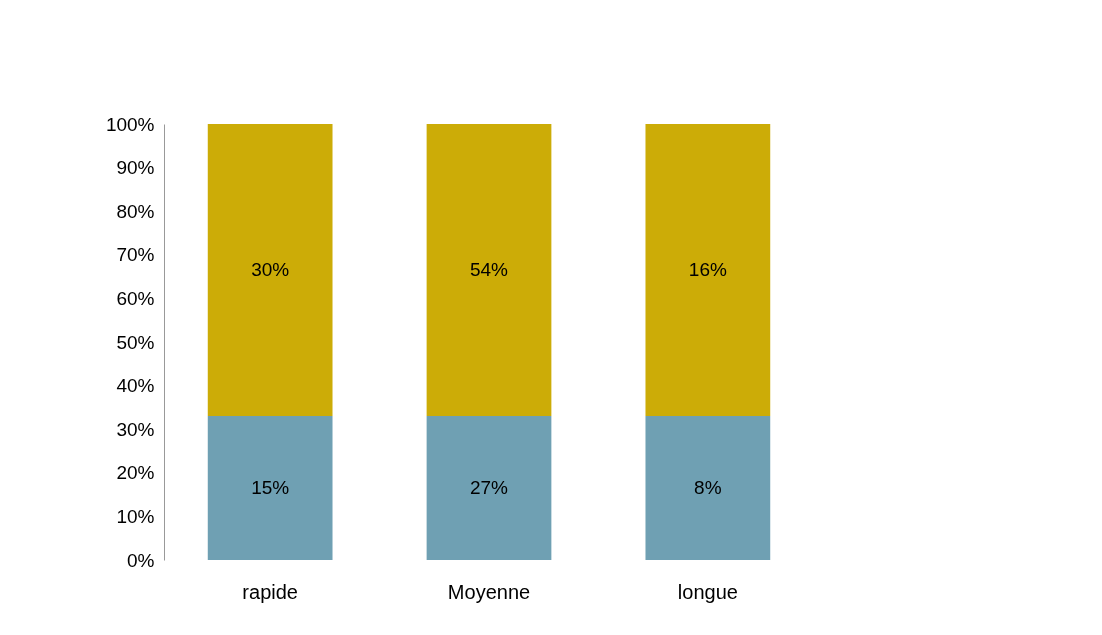  What do you see at coordinates (141, 560) in the screenshot?
I see `y-tick-label: 0%` at bounding box center [141, 560].